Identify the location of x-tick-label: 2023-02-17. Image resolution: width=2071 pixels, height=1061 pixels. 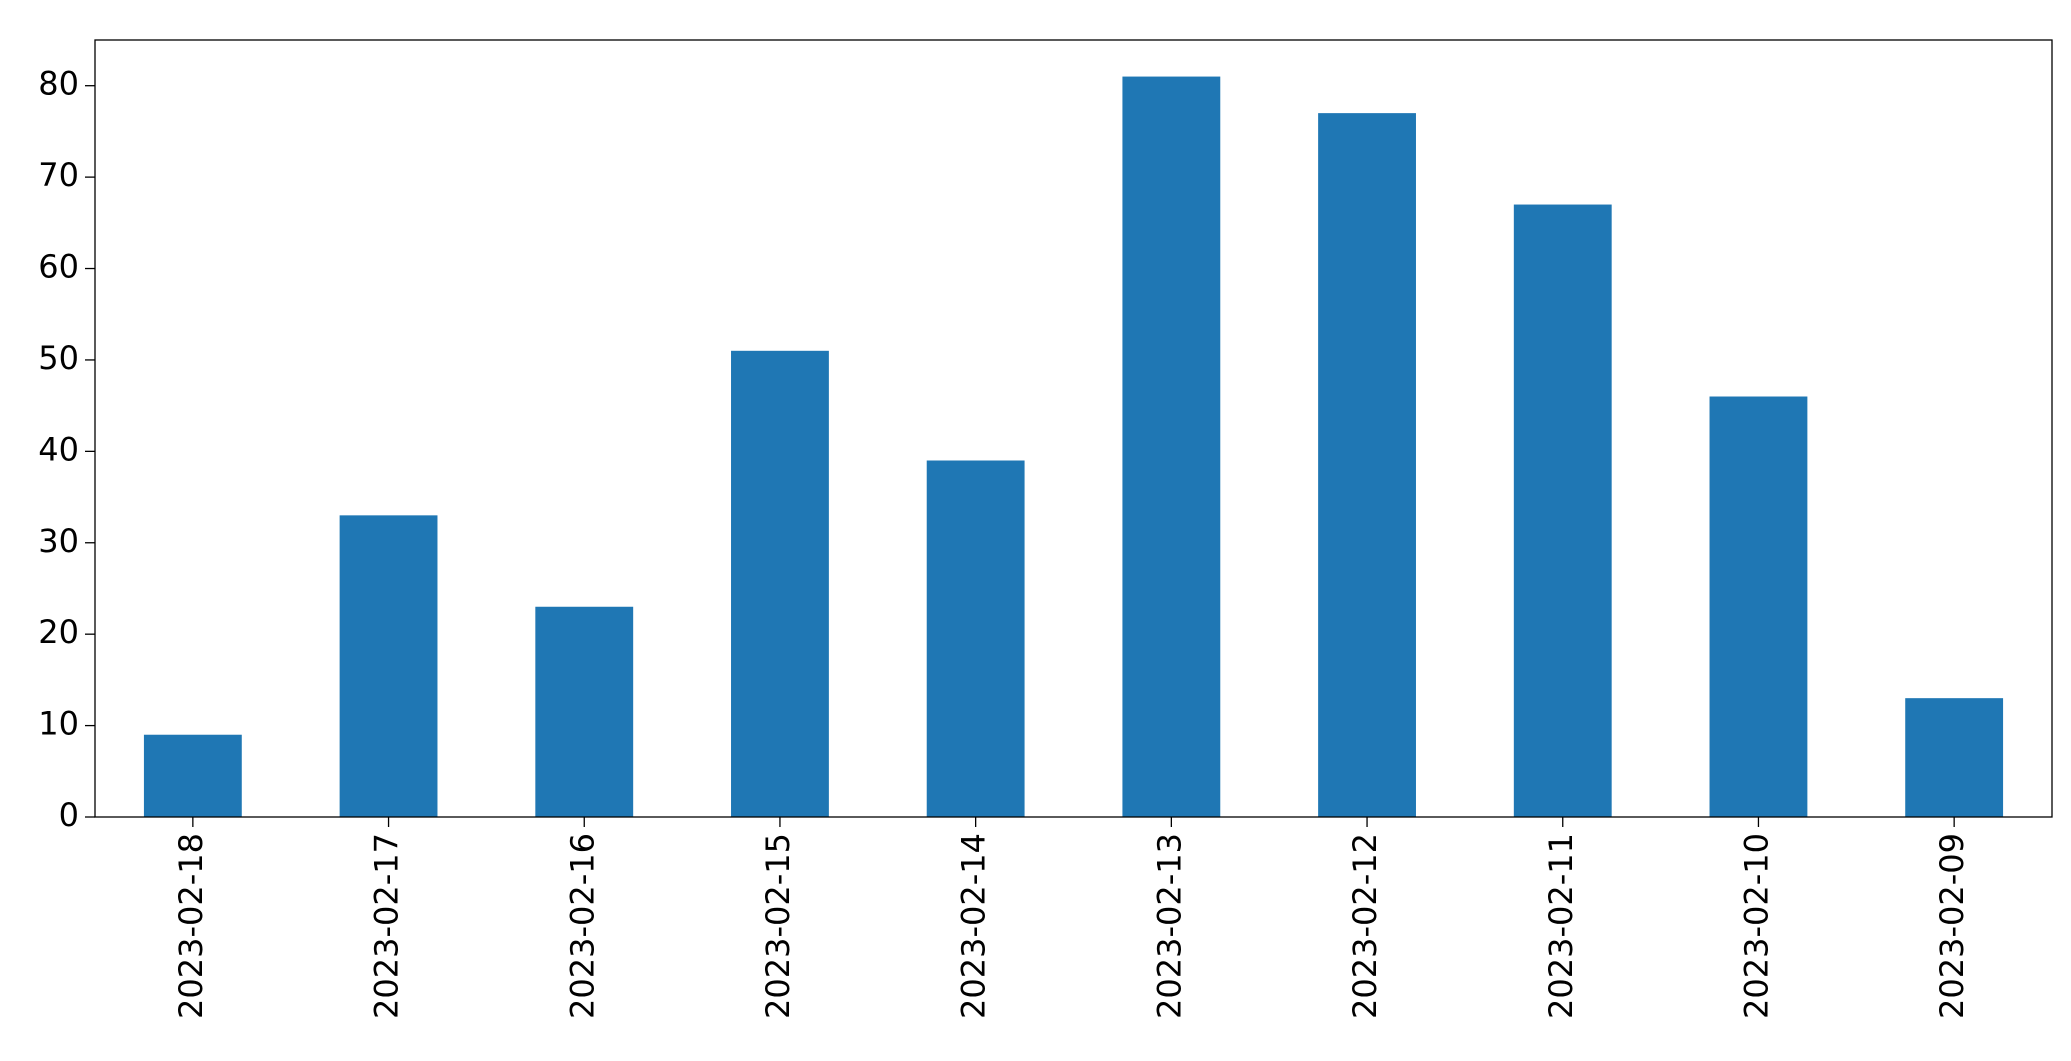
(387, 926).